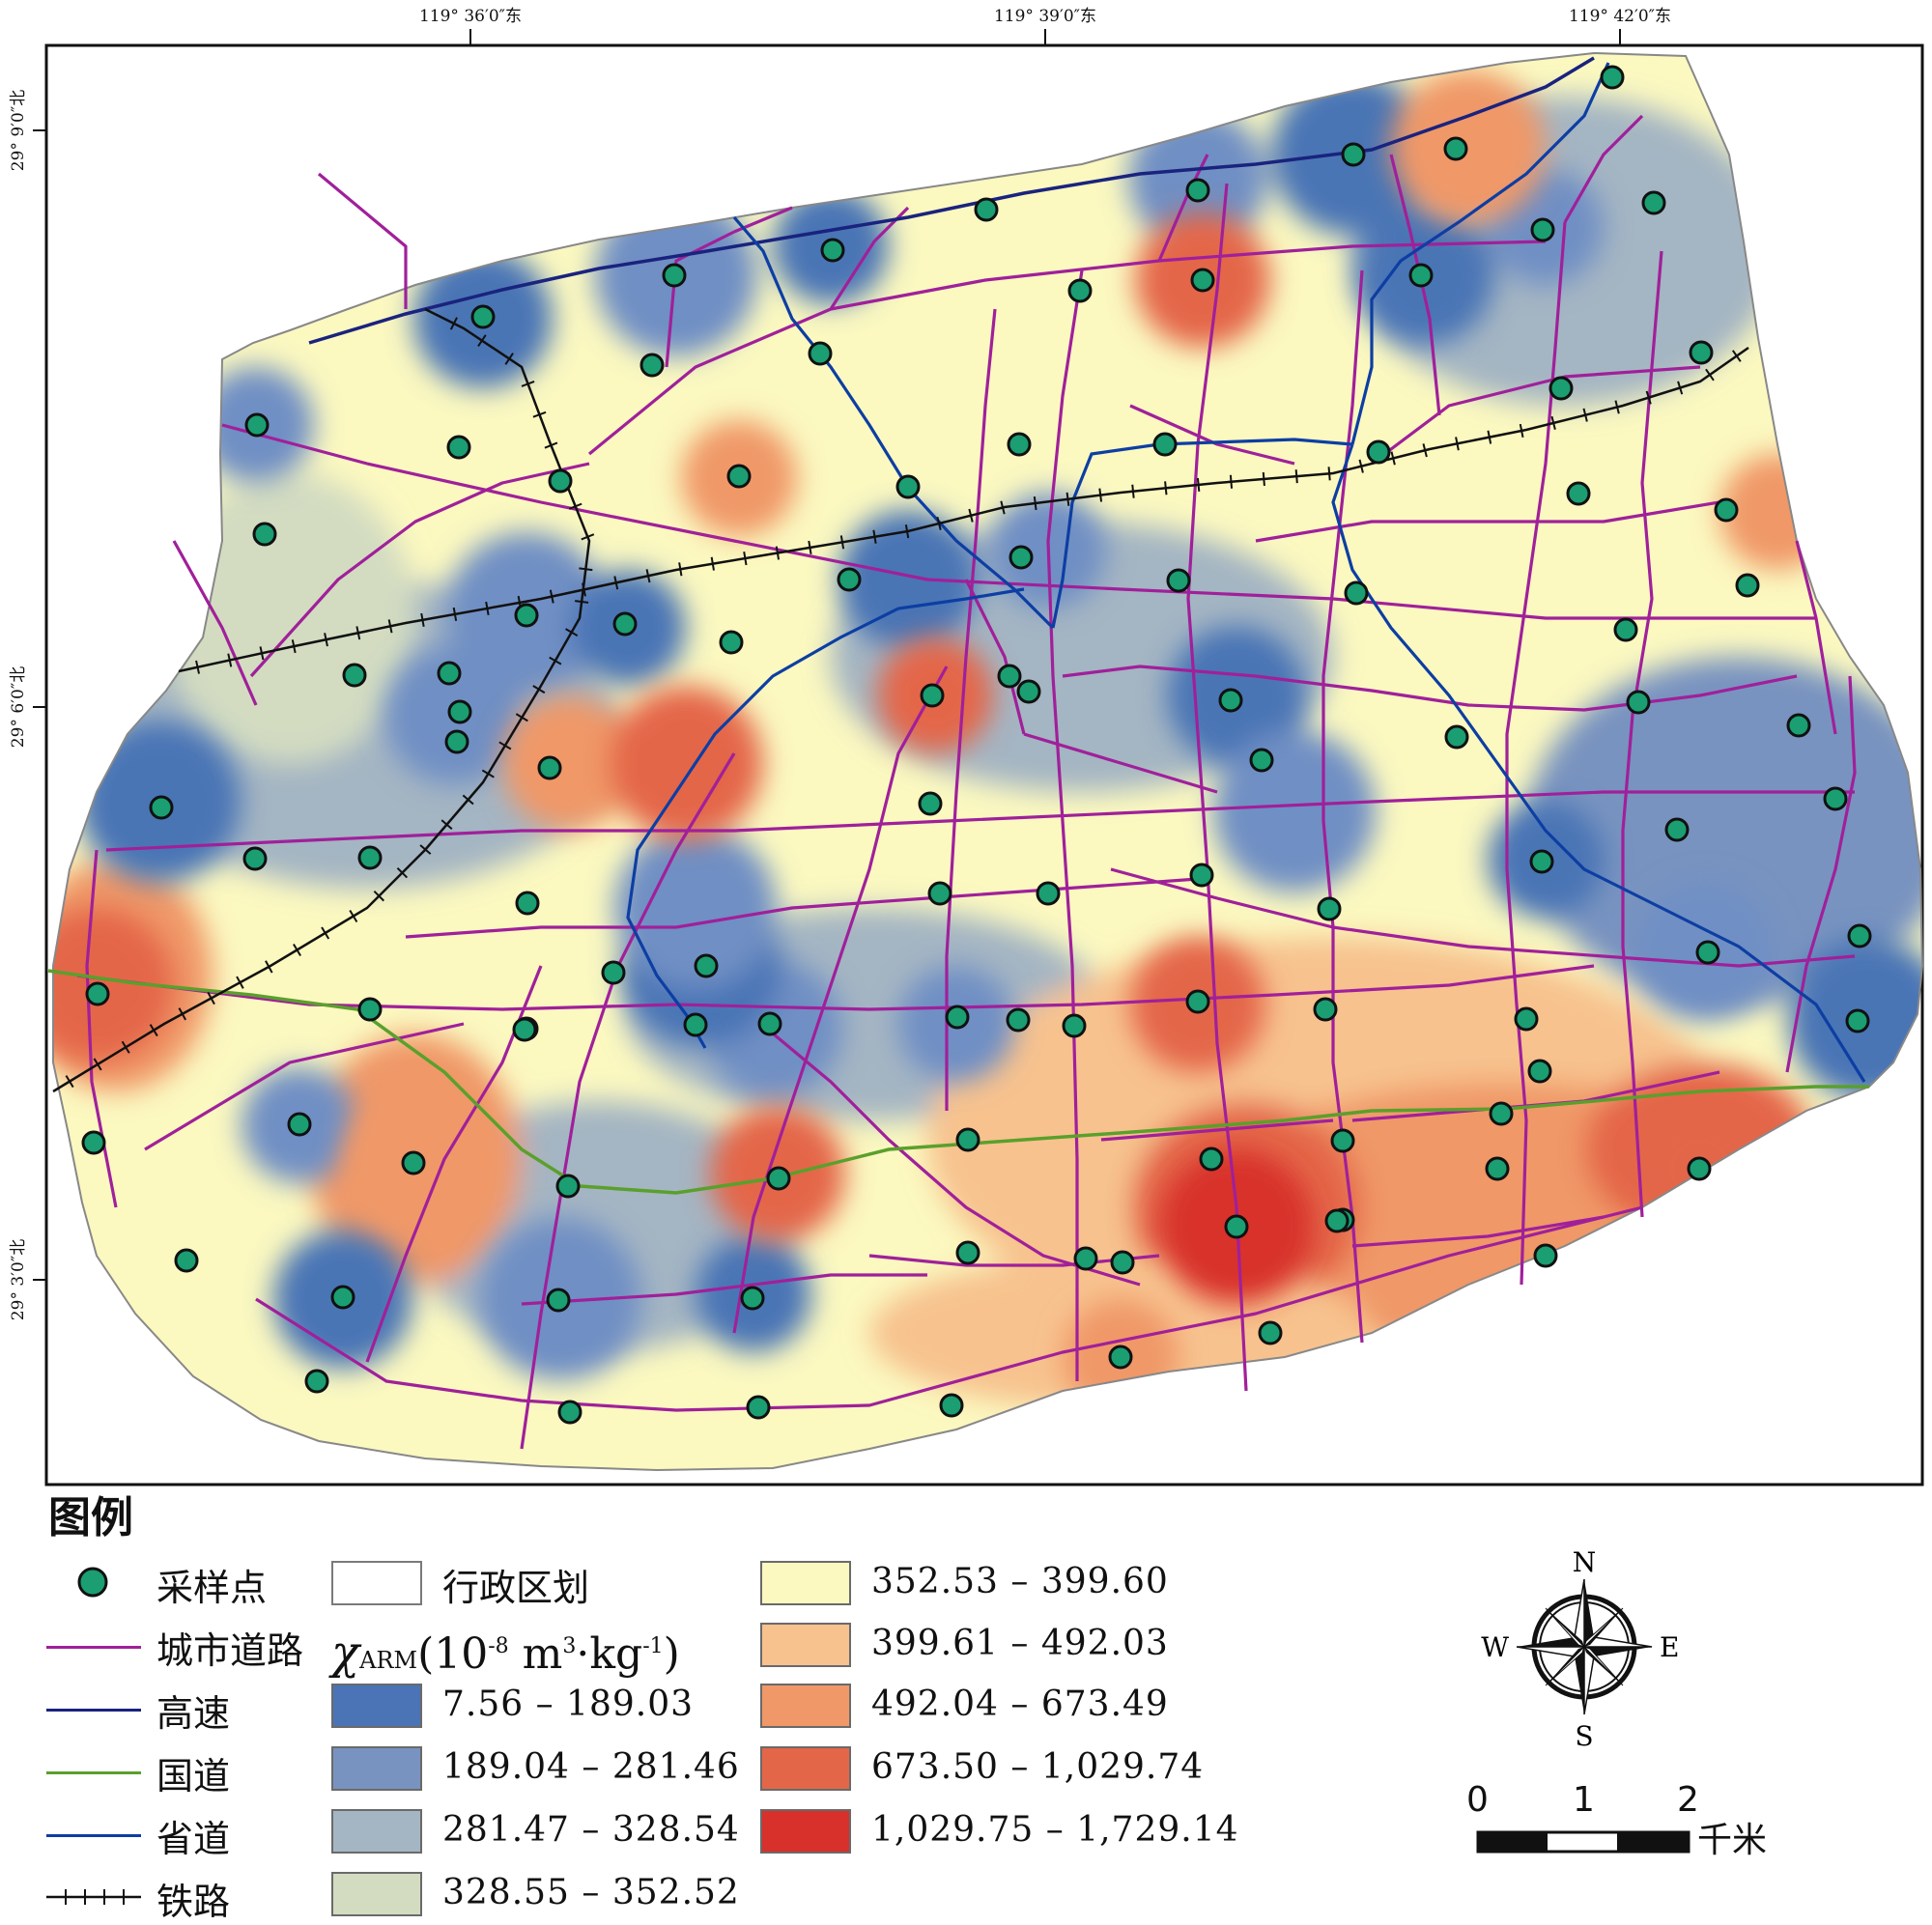 The height and width of the screenshot is (1925, 1932). Describe the element at coordinates (516, 1588) in the screenshot. I see `legend-admin-boundary-label: 行政区划` at that location.